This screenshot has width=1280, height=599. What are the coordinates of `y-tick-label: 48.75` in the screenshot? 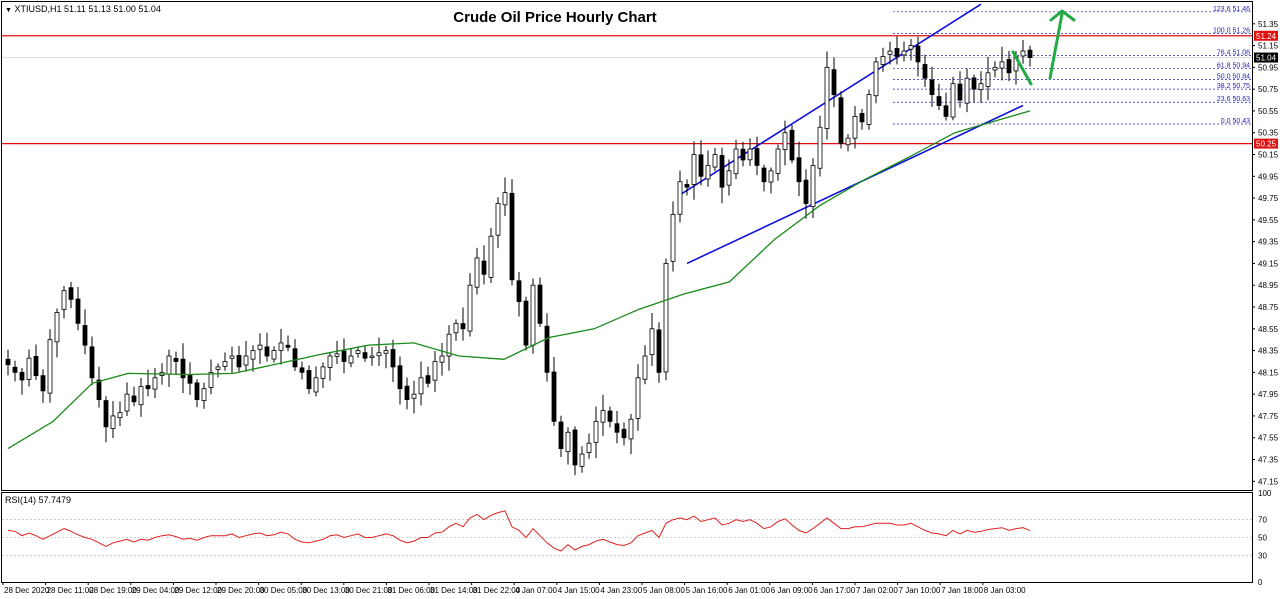 It's located at (1268, 307).